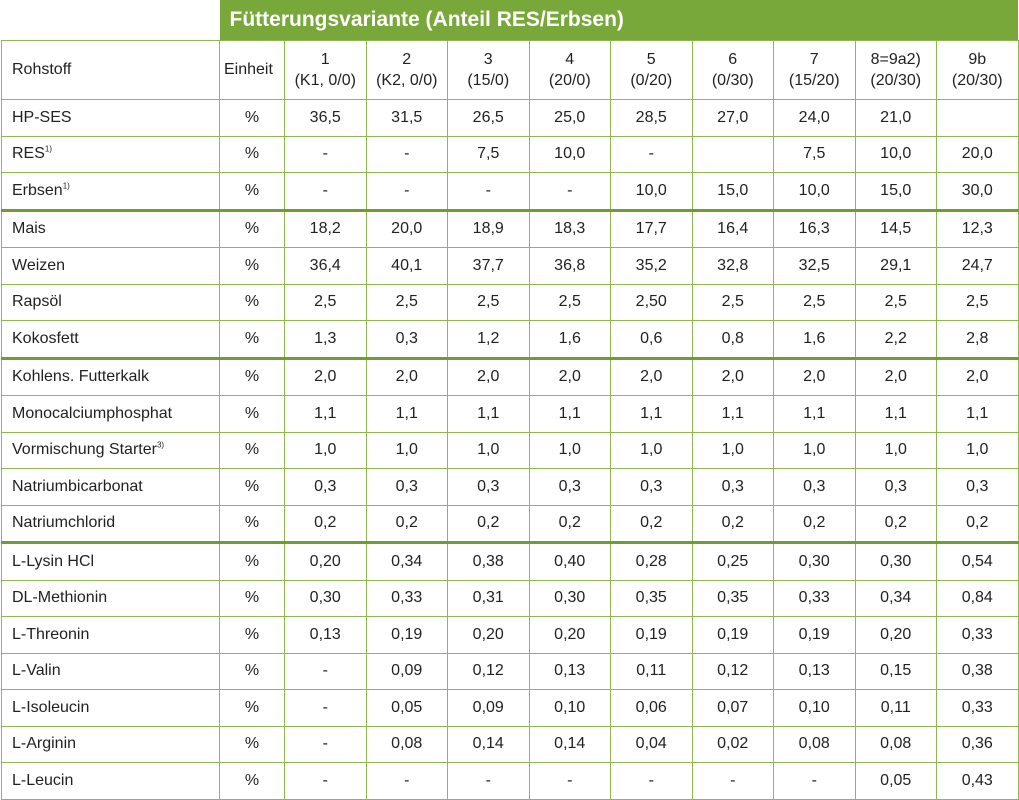 The width and height of the screenshot is (1019, 800). What do you see at coordinates (651, 266) in the screenshot?
I see `value-cell: 35,2` at bounding box center [651, 266].